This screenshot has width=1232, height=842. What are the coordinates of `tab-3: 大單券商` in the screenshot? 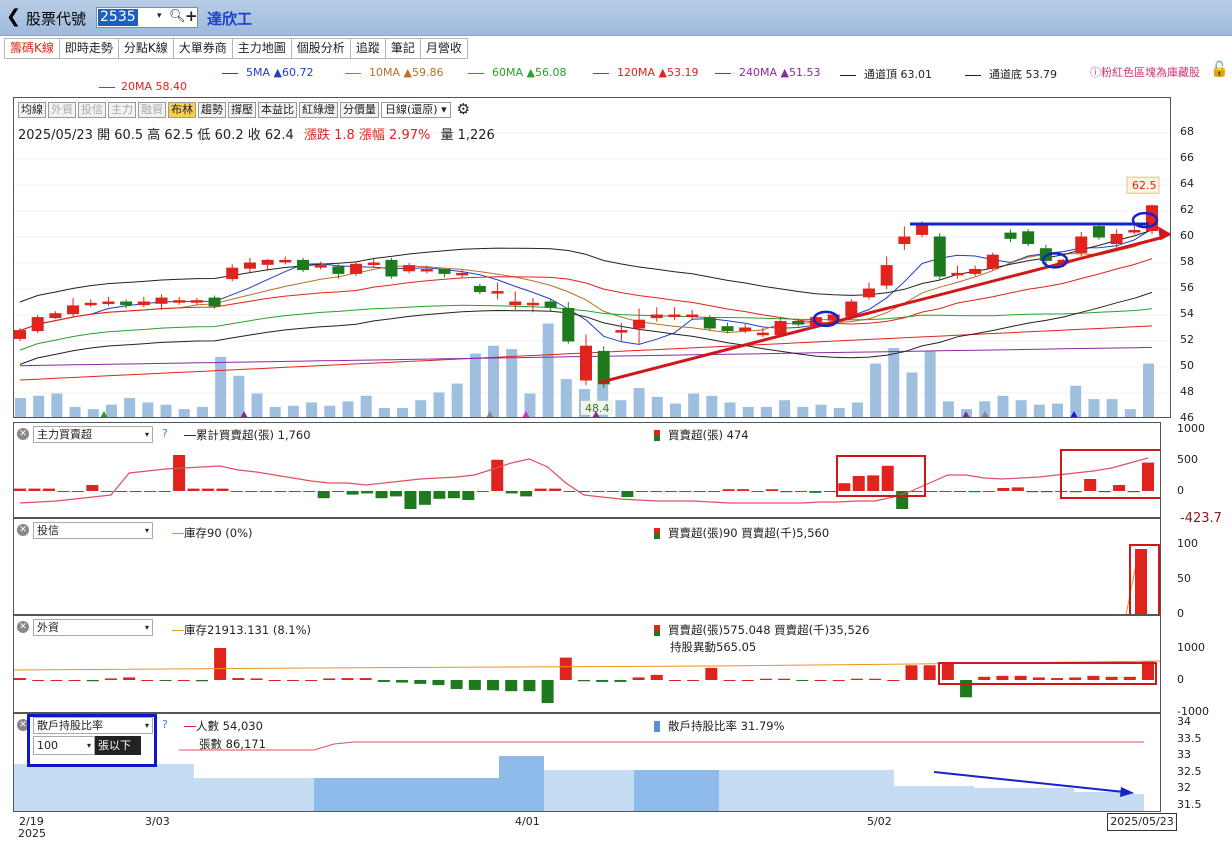 It's located at (203, 48).